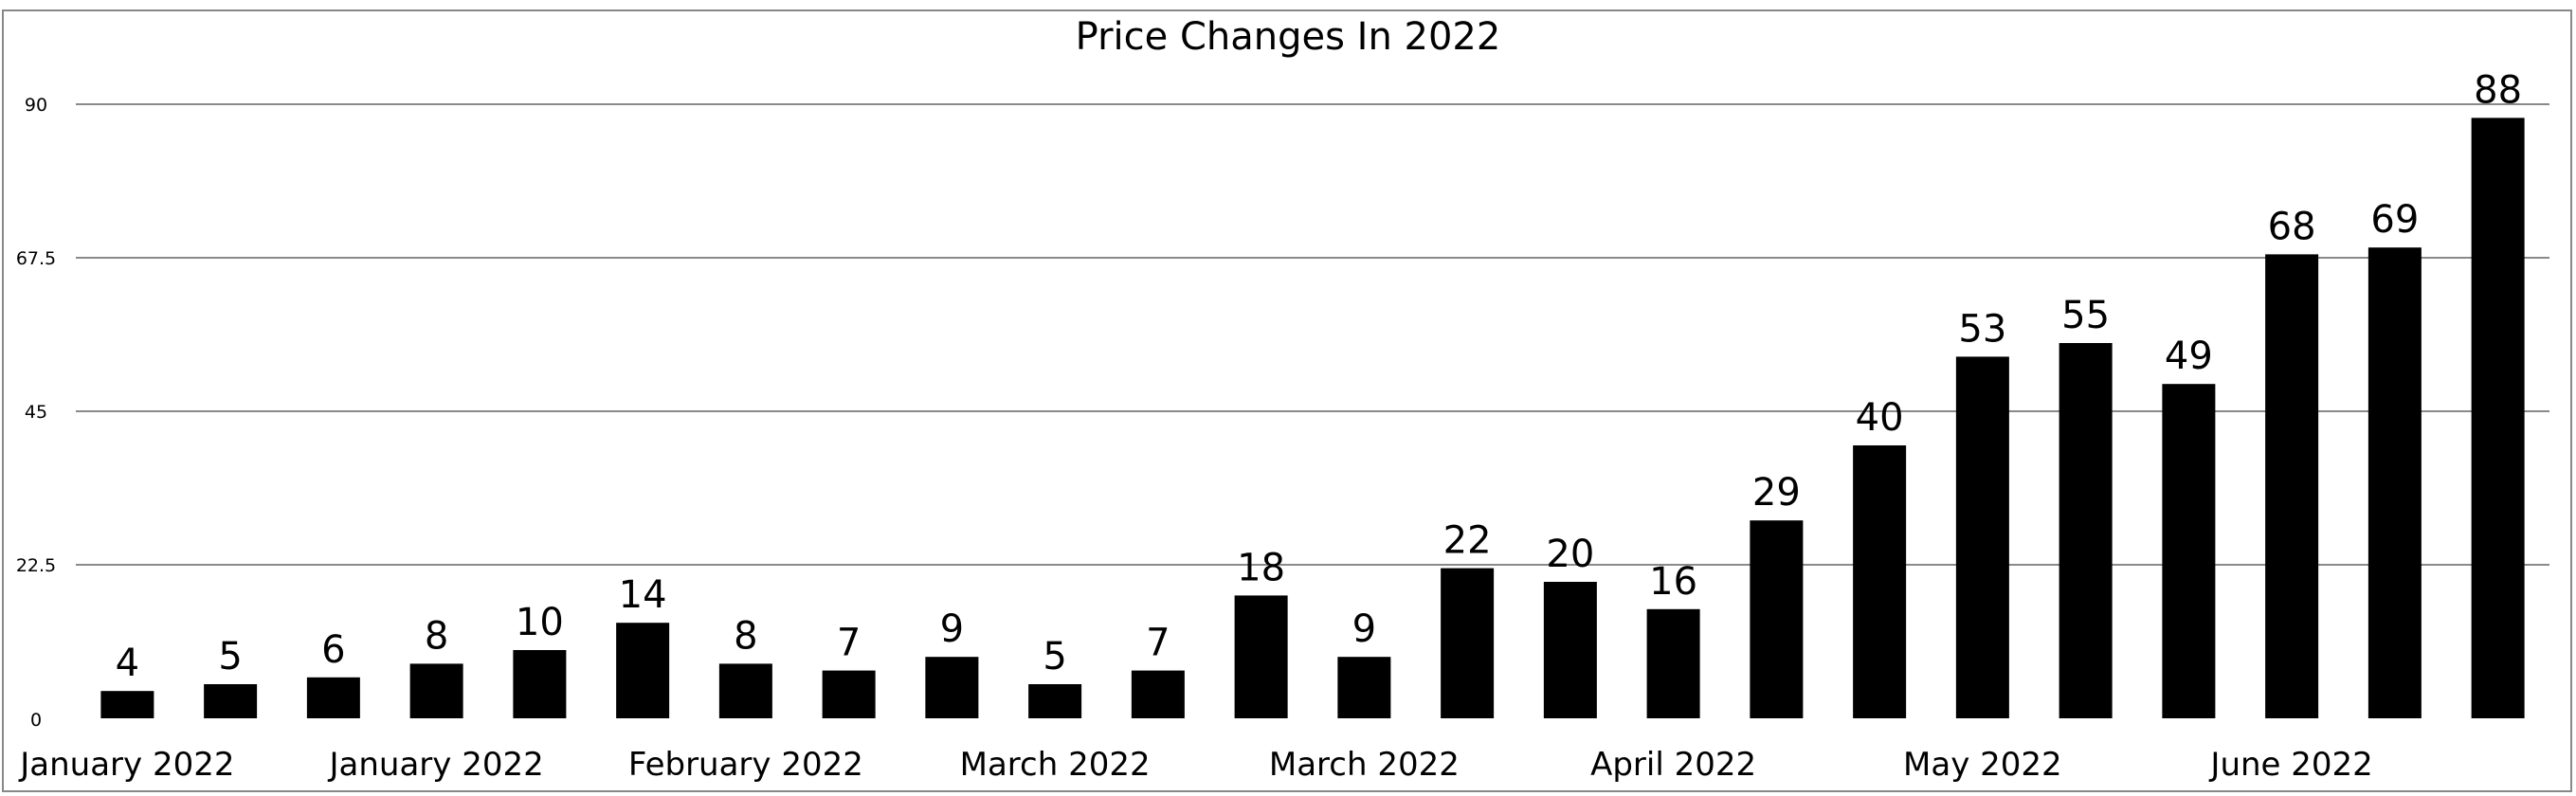 The width and height of the screenshot is (2576, 796). Describe the element at coordinates (36, 565) in the screenshot. I see `y-tick-label: 22.5` at that location.